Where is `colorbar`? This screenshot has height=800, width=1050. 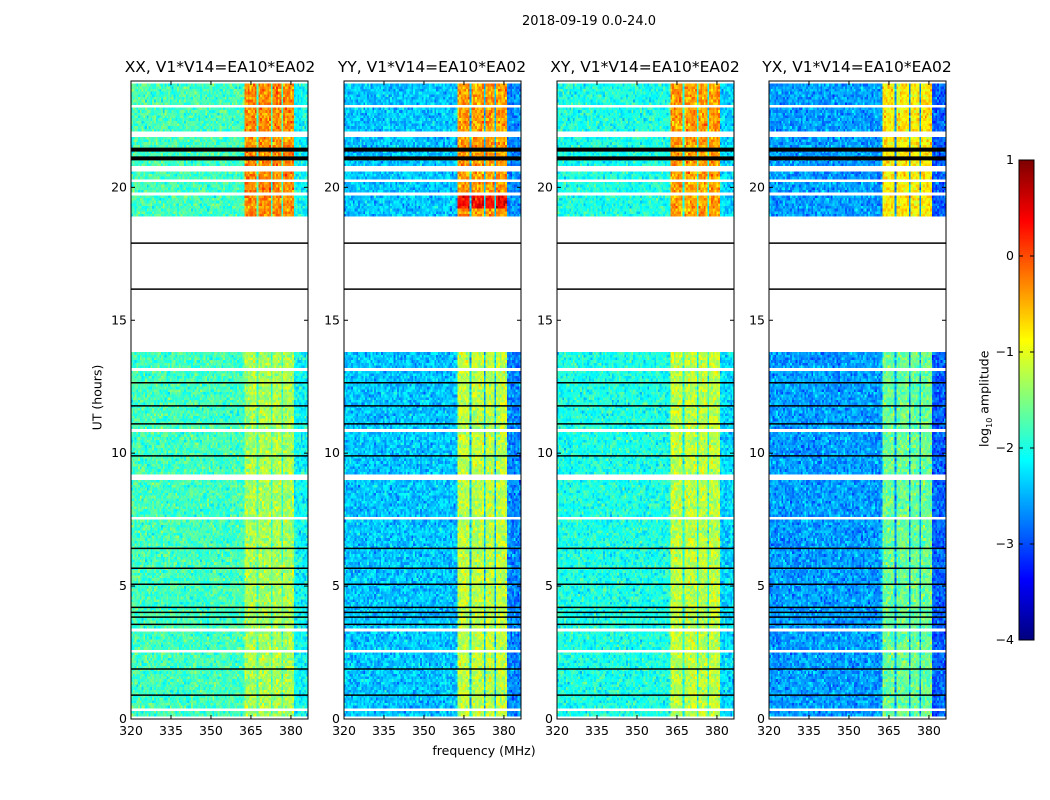
colorbar is located at coordinates (1026, 400).